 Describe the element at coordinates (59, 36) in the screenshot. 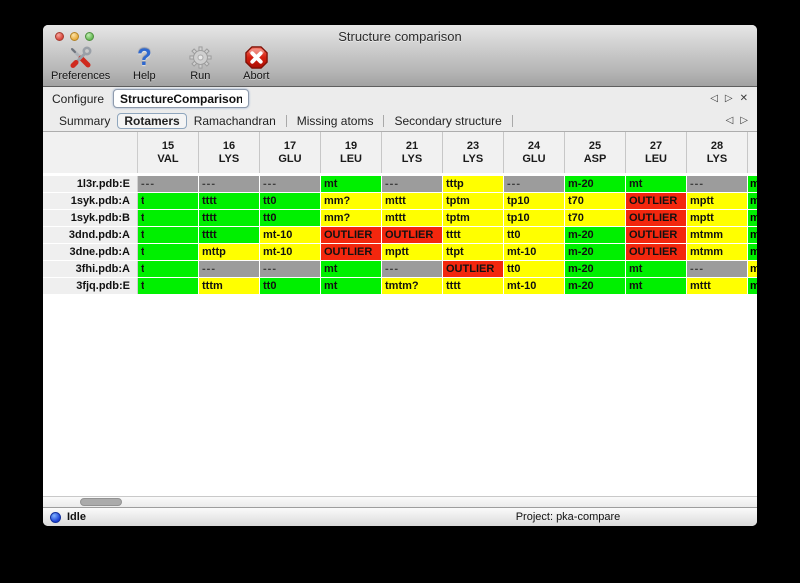

I see `close-button` at that location.